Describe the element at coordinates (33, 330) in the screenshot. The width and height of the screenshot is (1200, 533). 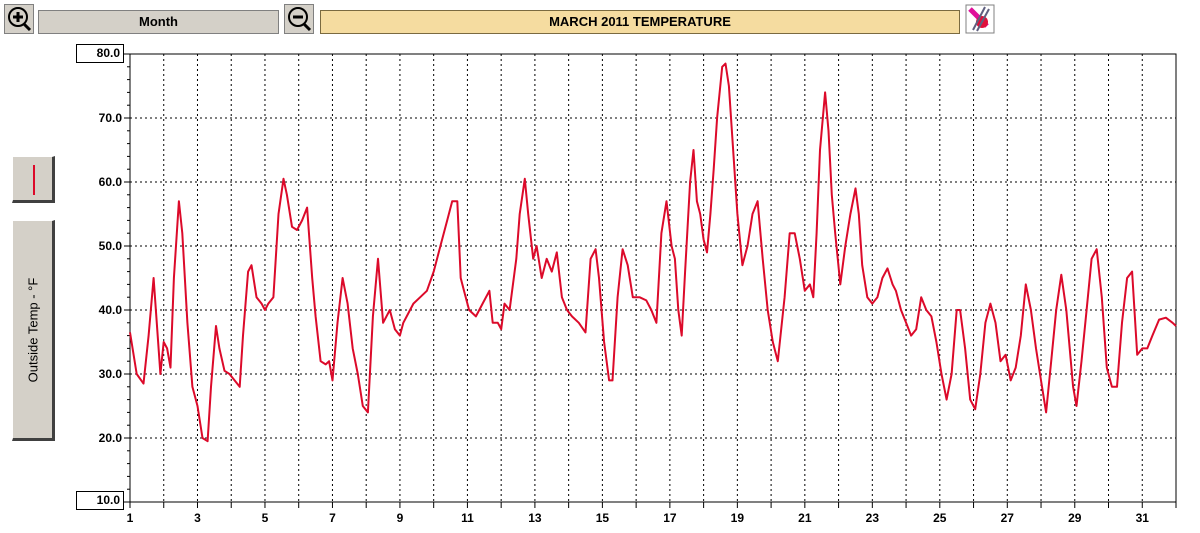
I see `y-axis-selector-button: Outside Temp - °F` at that location.